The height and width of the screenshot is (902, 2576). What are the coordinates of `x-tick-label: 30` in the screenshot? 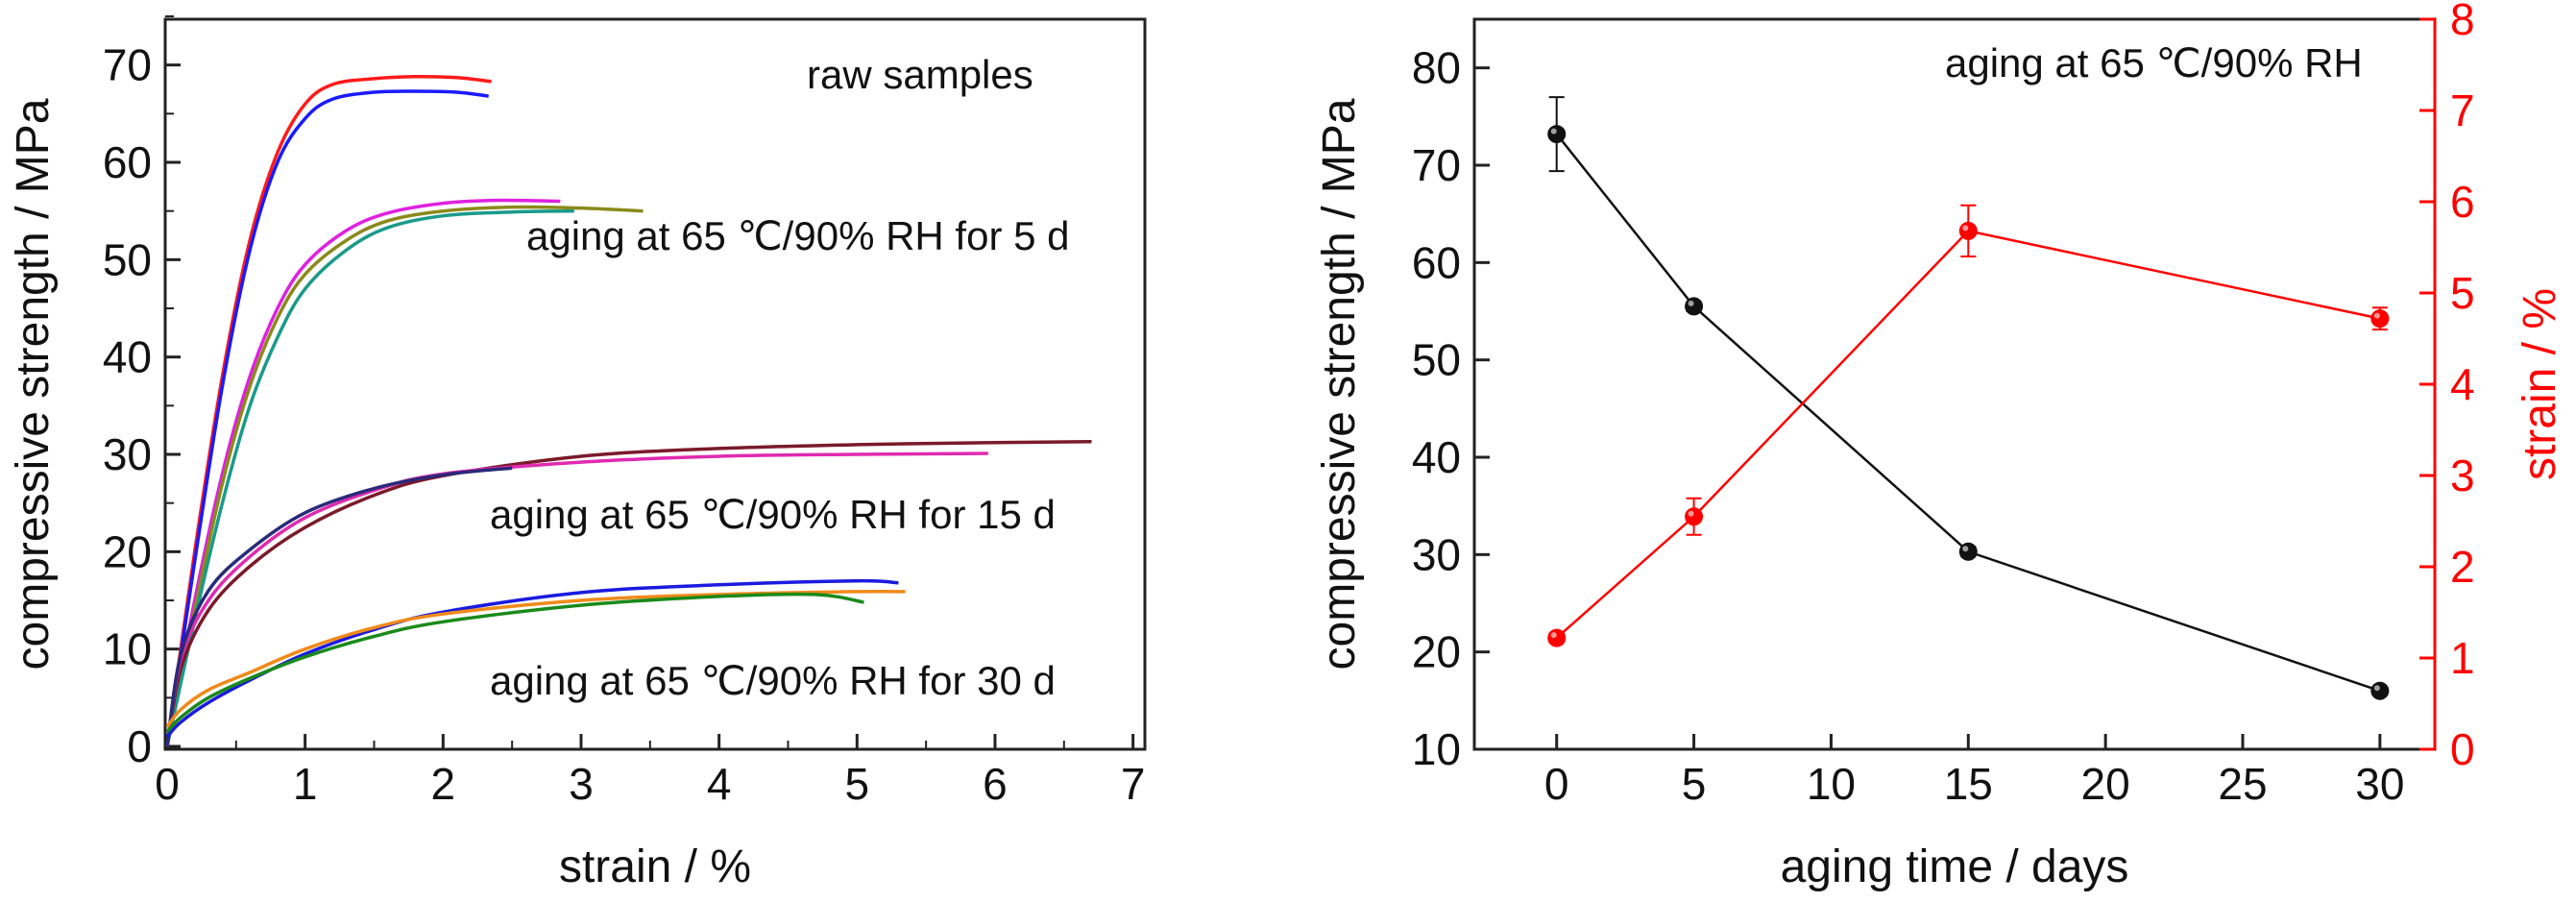 It's located at (2379, 784).